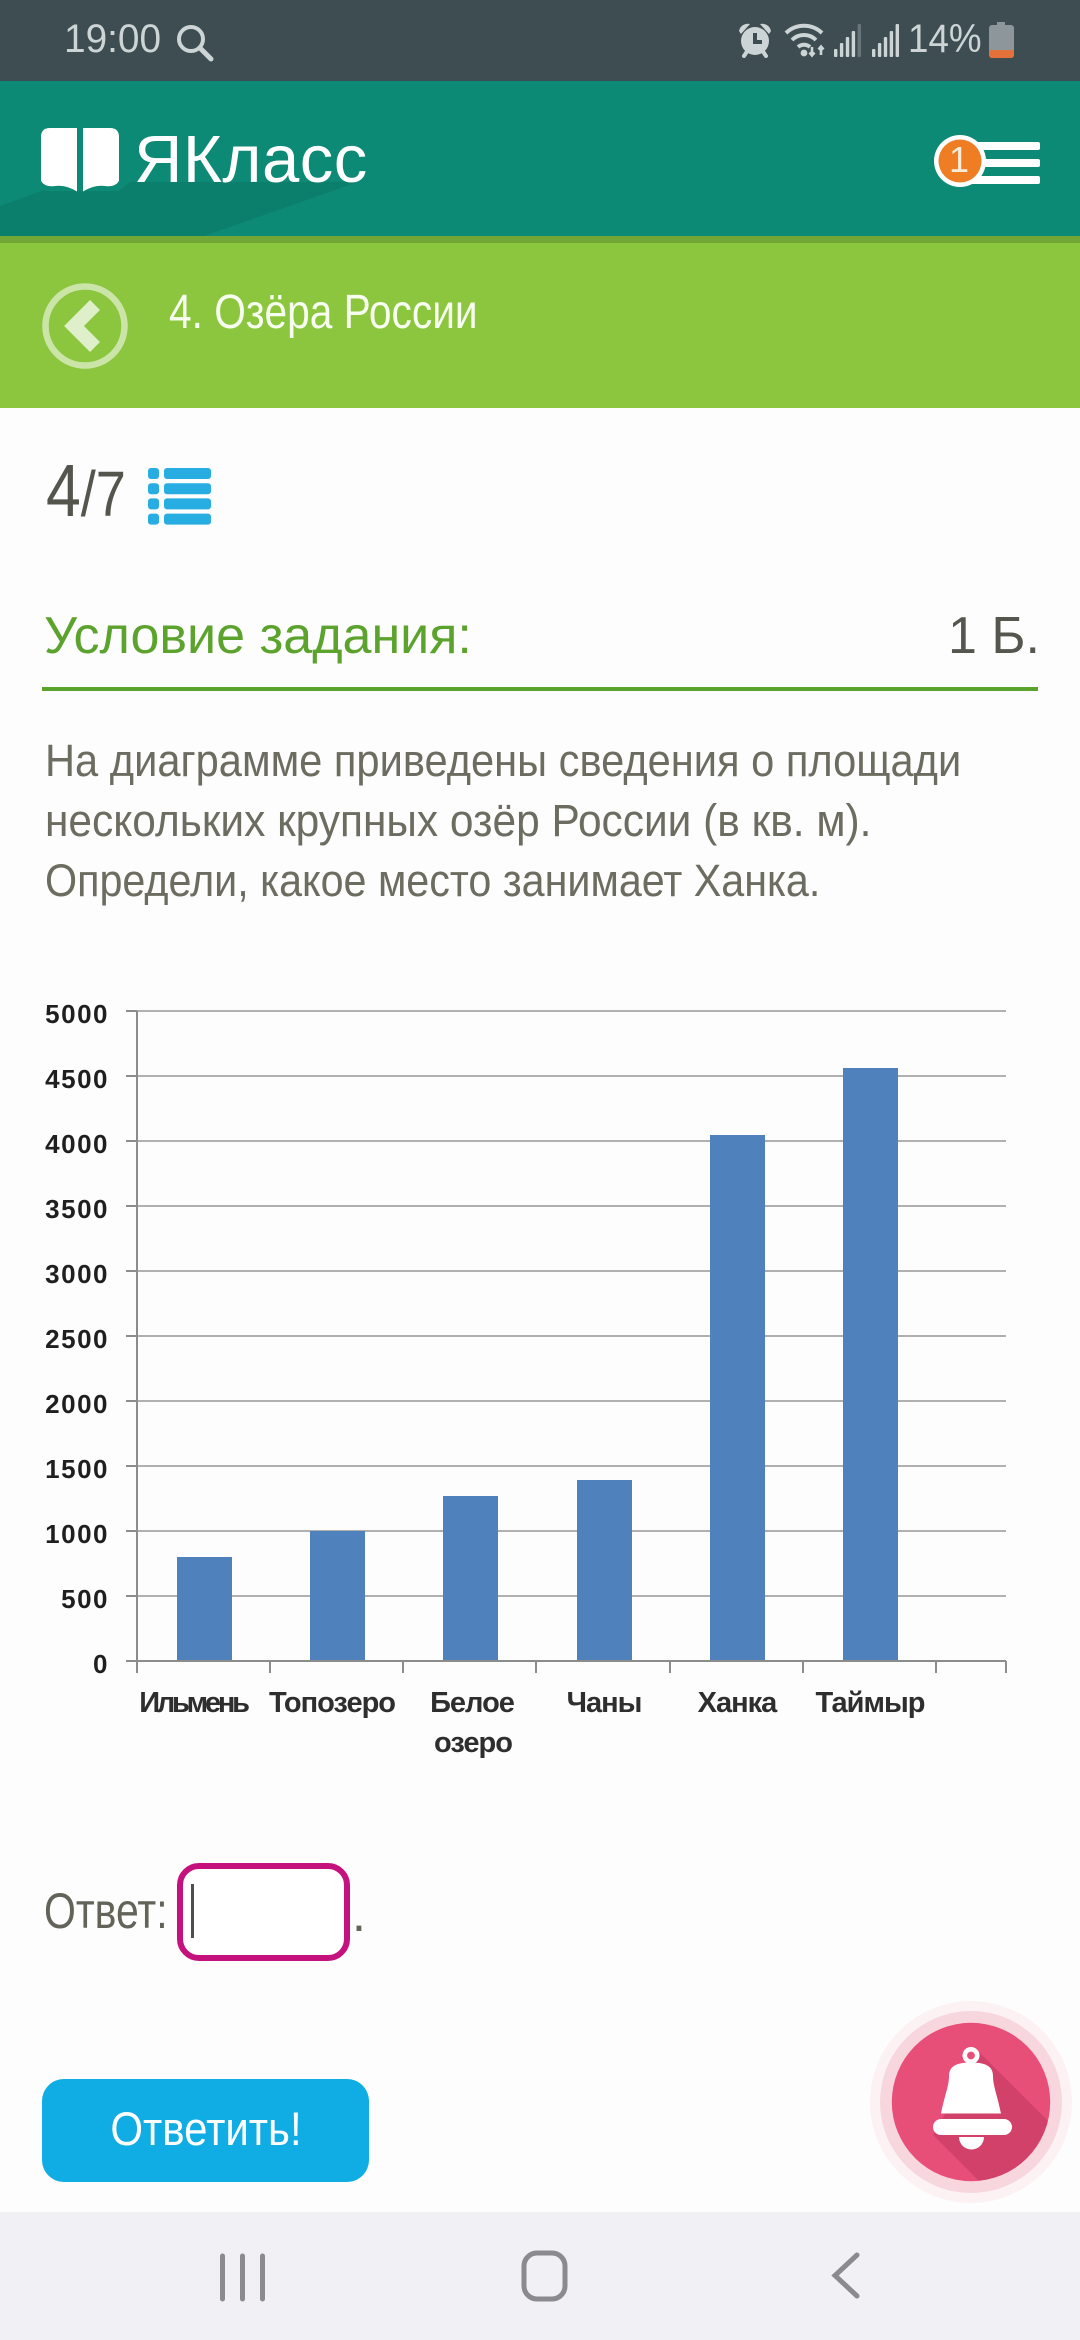 The height and width of the screenshot is (2340, 1080). What do you see at coordinates (77, 1014) in the screenshot?
I see `svg-text: 5000` at bounding box center [77, 1014].